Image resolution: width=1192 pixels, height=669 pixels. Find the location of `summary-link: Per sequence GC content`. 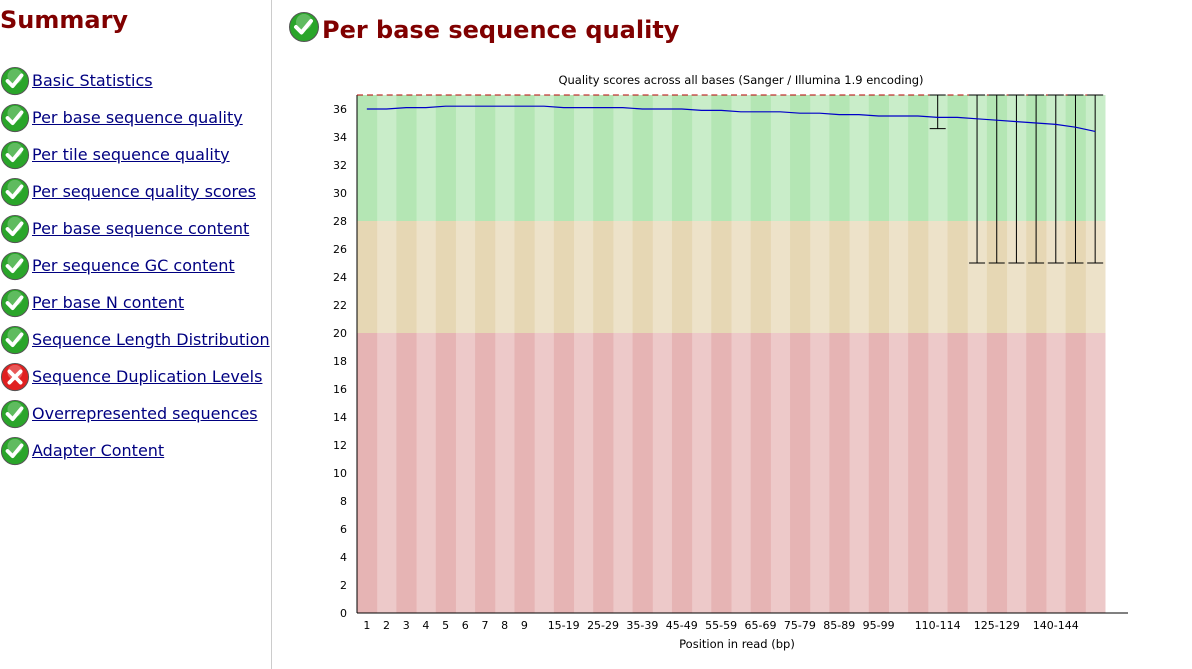

summary-link: Per sequence GC content is located at coordinates (133, 265).